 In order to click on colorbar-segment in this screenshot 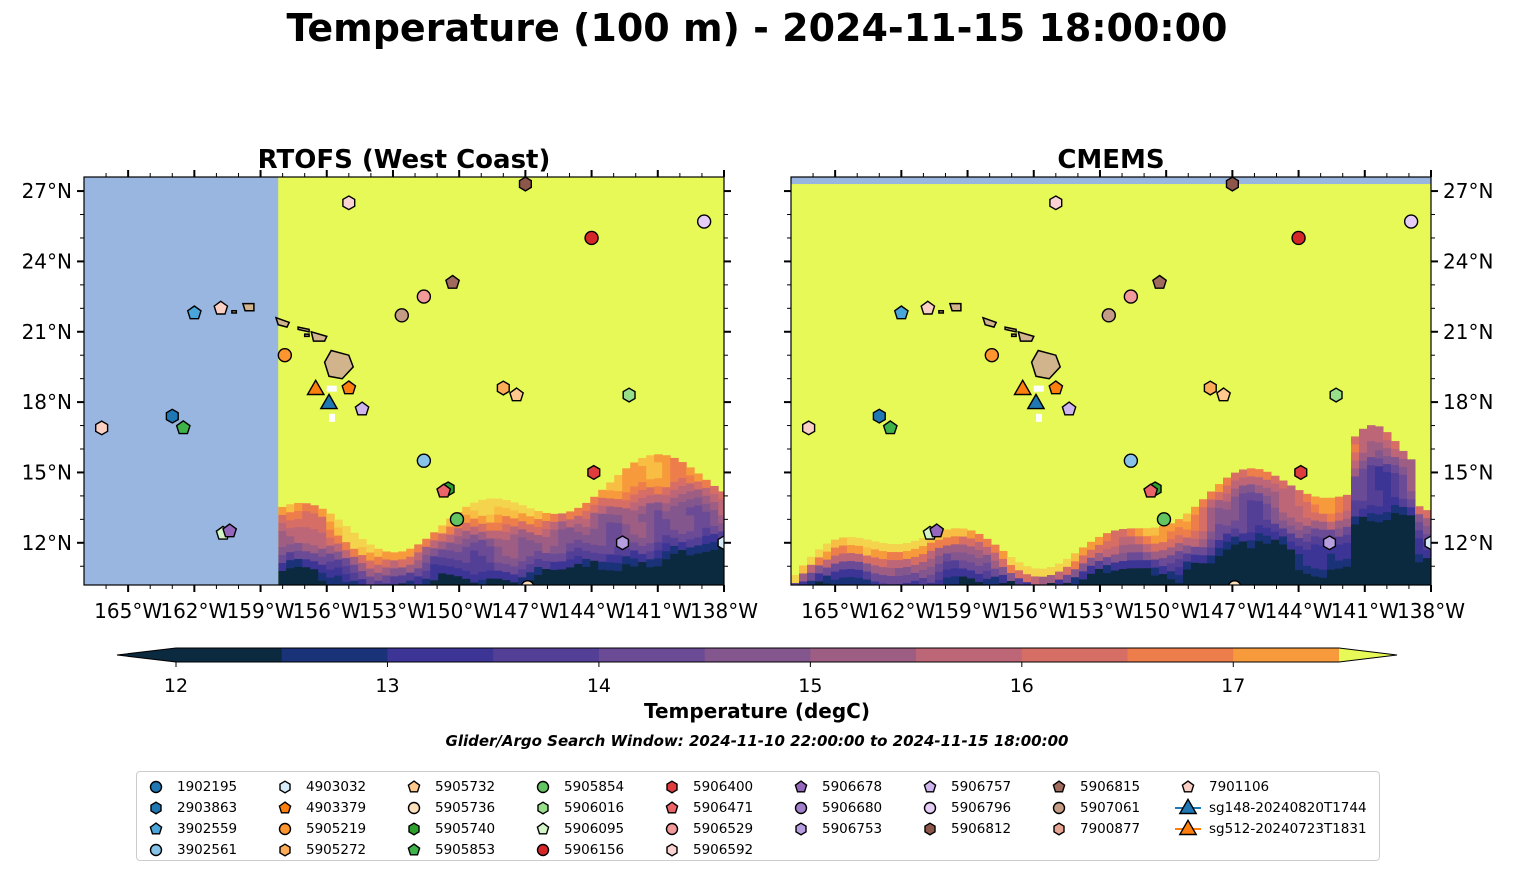, I will do `click(652, 655)`.